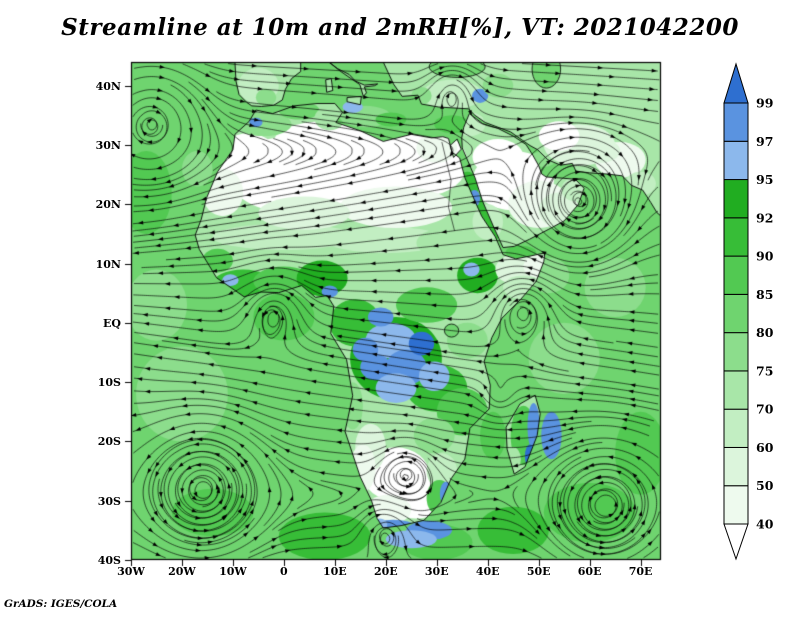 The height and width of the screenshot is (618, 800). I want to click on x-tick-label: 10E, so click(334, 571).